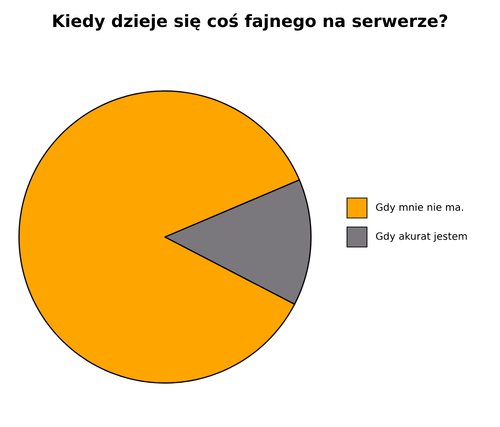  What do you see at coordinates (421, 237) in the screenshot?
I see `legend-label: Gdy akurat jestem` at bounding box center [421, 237].